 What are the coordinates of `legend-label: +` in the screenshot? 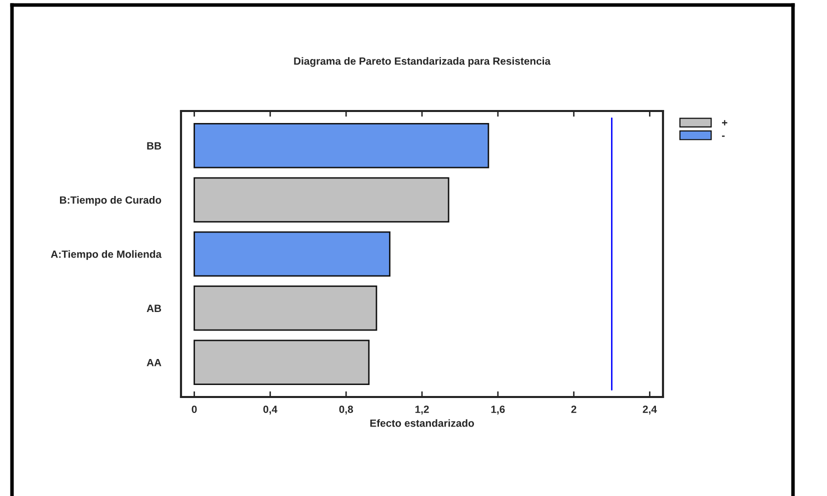 It's located at (725, 123).